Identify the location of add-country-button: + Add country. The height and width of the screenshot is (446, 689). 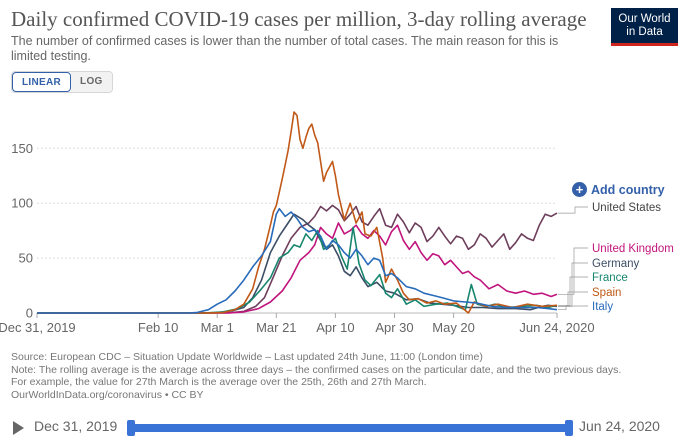
(618, 189).